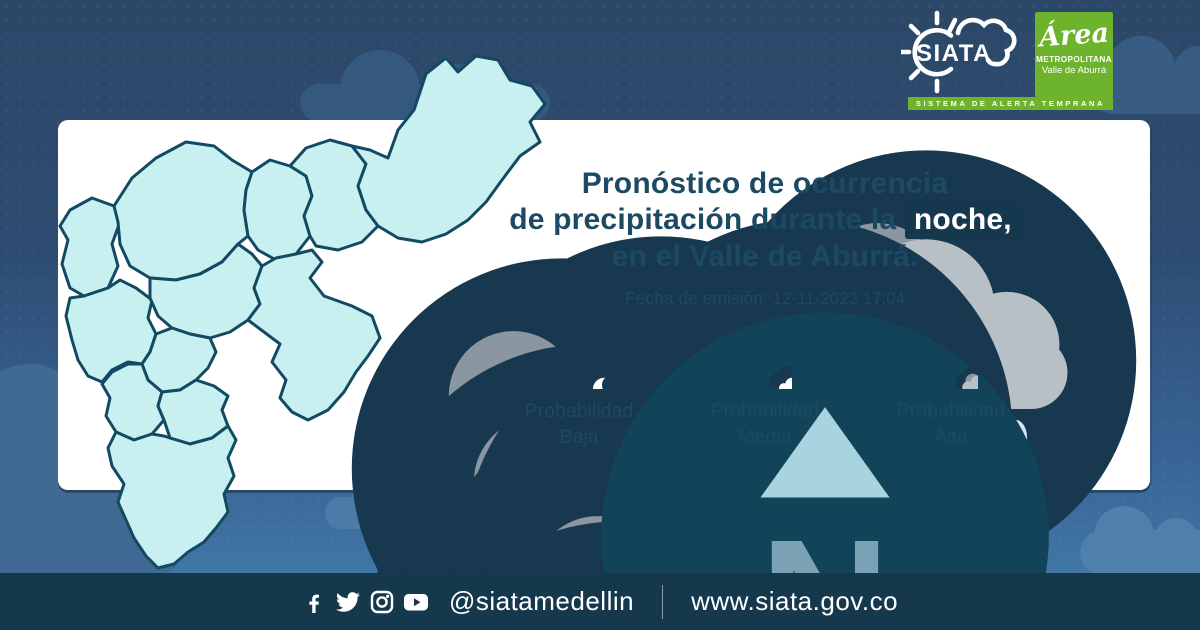 This screenshot has width=1200, height=630. Describe the element at coordinates (1140, 541) in the screenshot. I see `background-cloud` at that location.